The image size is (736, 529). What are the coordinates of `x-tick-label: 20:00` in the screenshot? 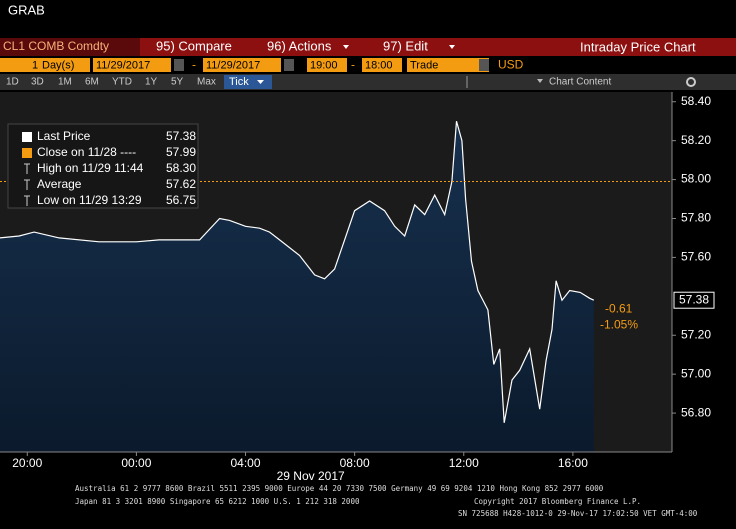 It's located at (27, 463).